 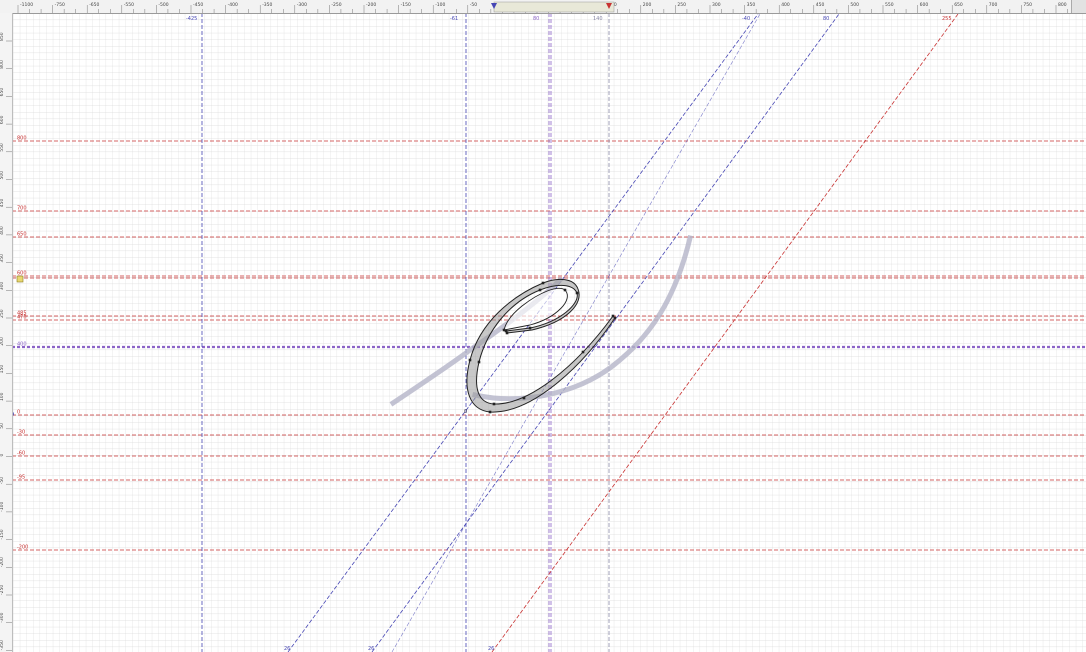 I want to click on horizontal-guide-label: 470, so click(x=22, y=318).